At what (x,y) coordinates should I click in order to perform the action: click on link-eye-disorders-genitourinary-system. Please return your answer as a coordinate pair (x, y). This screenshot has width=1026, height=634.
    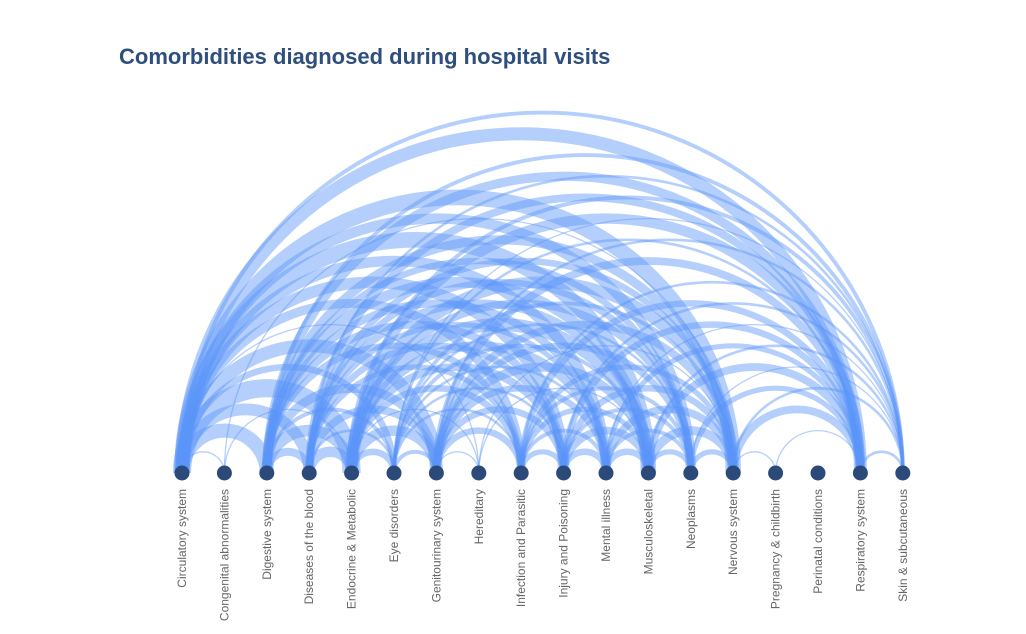
    Looking at the image, I should click on (415, 461).